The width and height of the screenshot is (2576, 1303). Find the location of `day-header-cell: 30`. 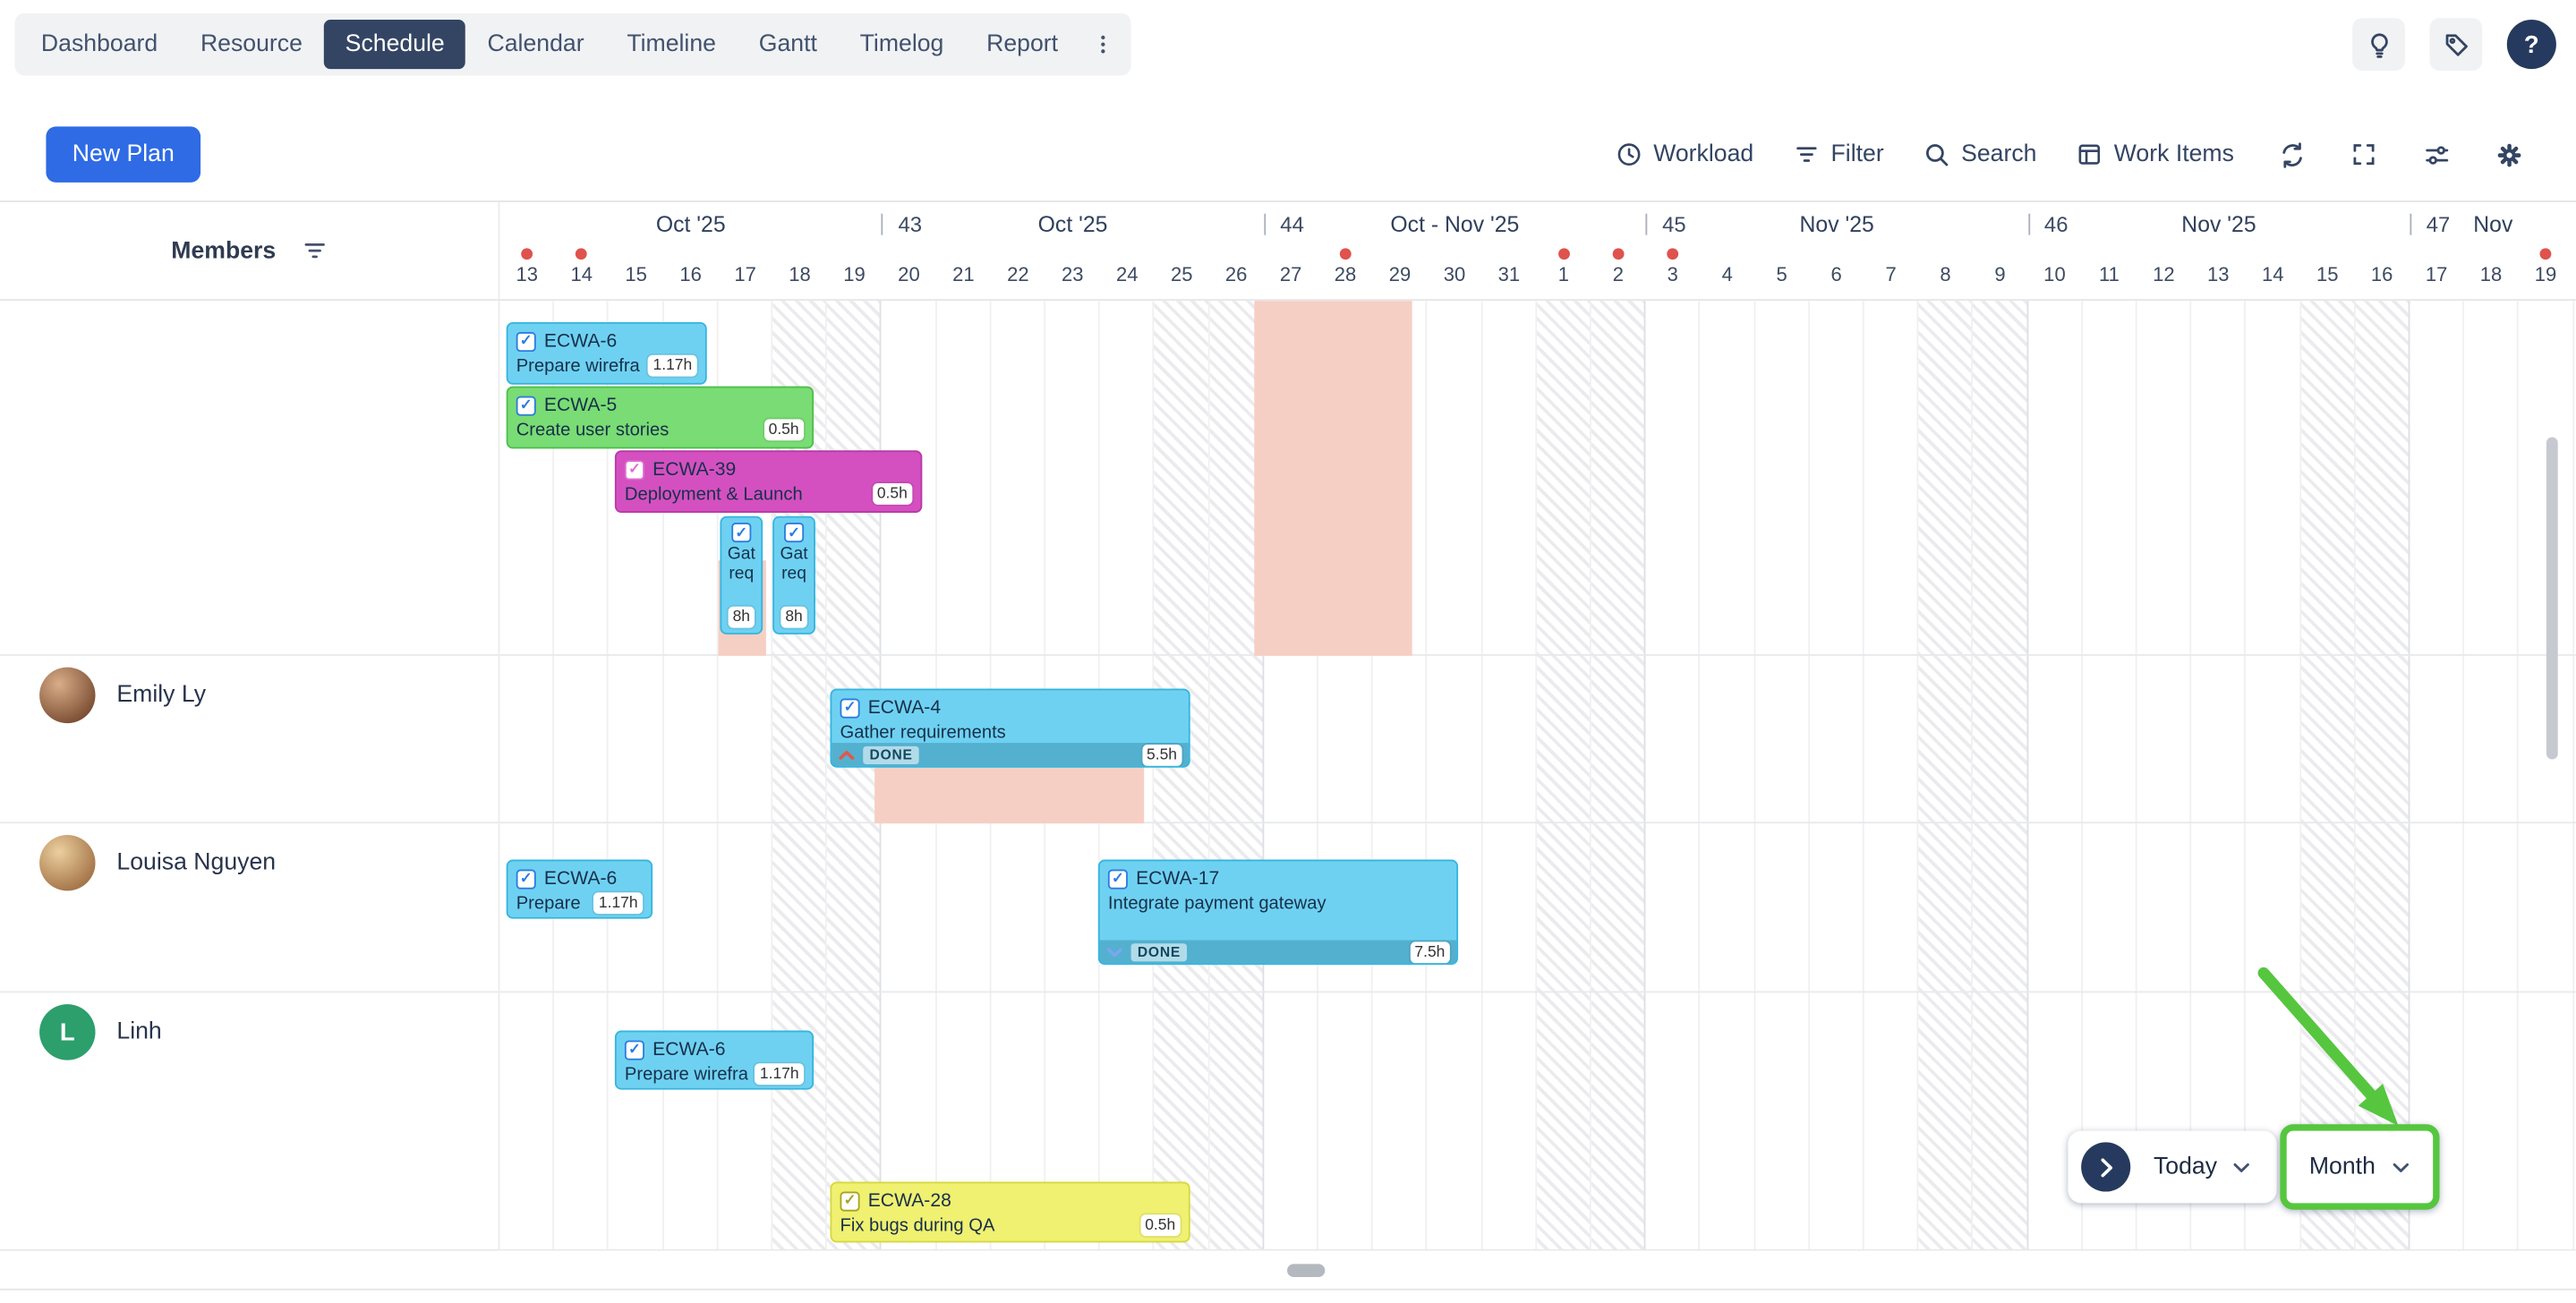

day-header-cell: 30 is located at coordinates (1455, 272).